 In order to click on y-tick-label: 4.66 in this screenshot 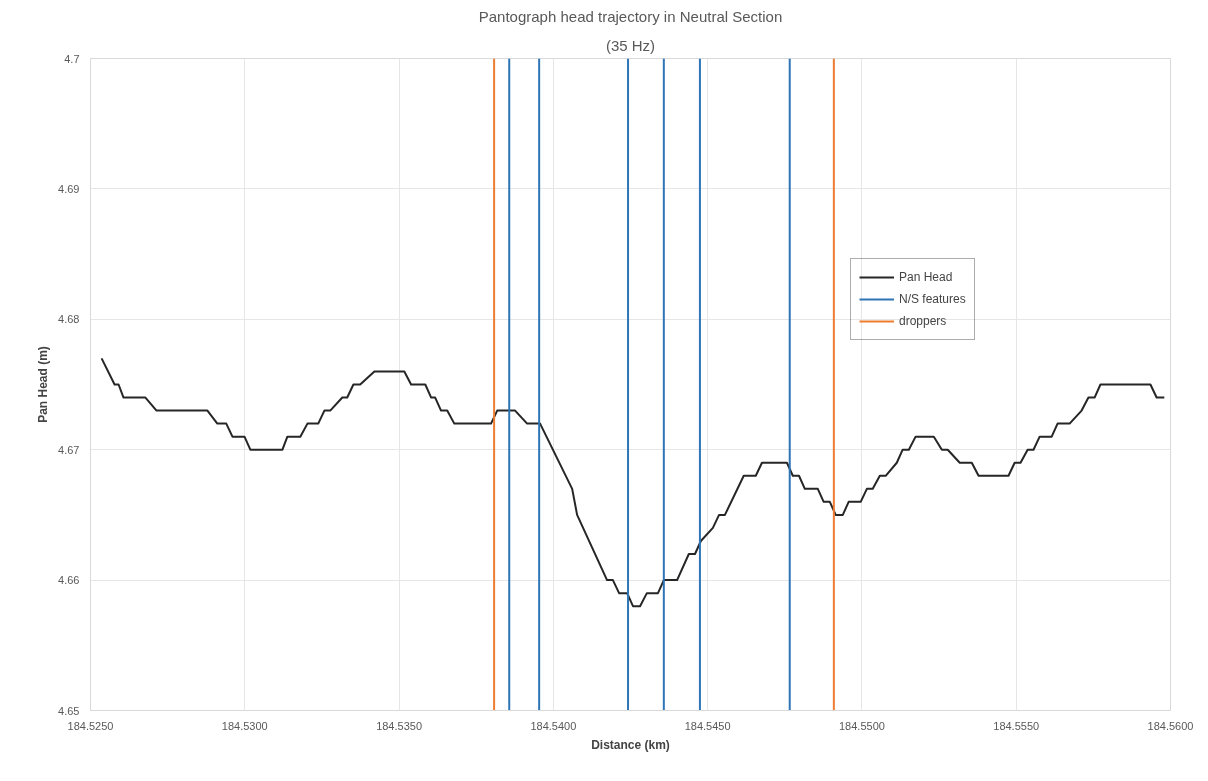, I will do `click(69, 580)`.